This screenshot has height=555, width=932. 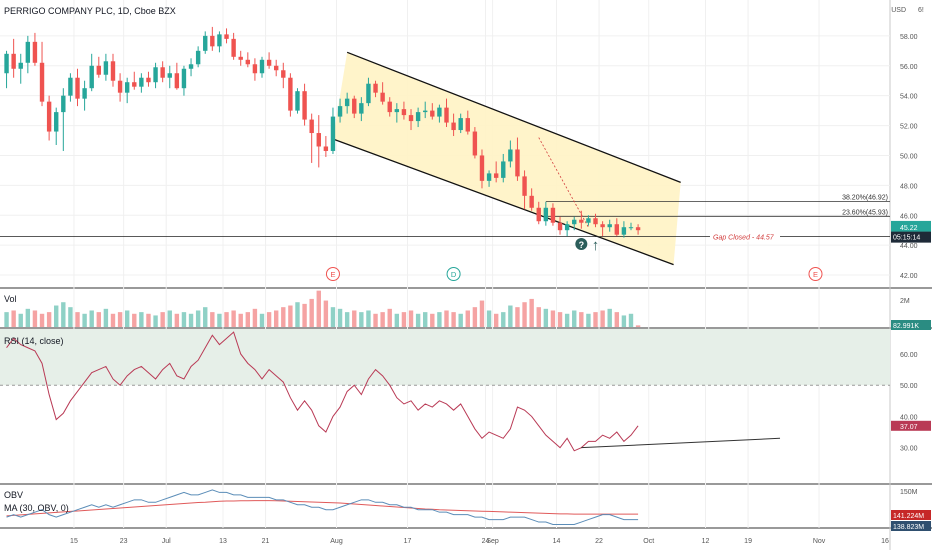 I want to click on channel-lower-line, so click(x=503, y=202).